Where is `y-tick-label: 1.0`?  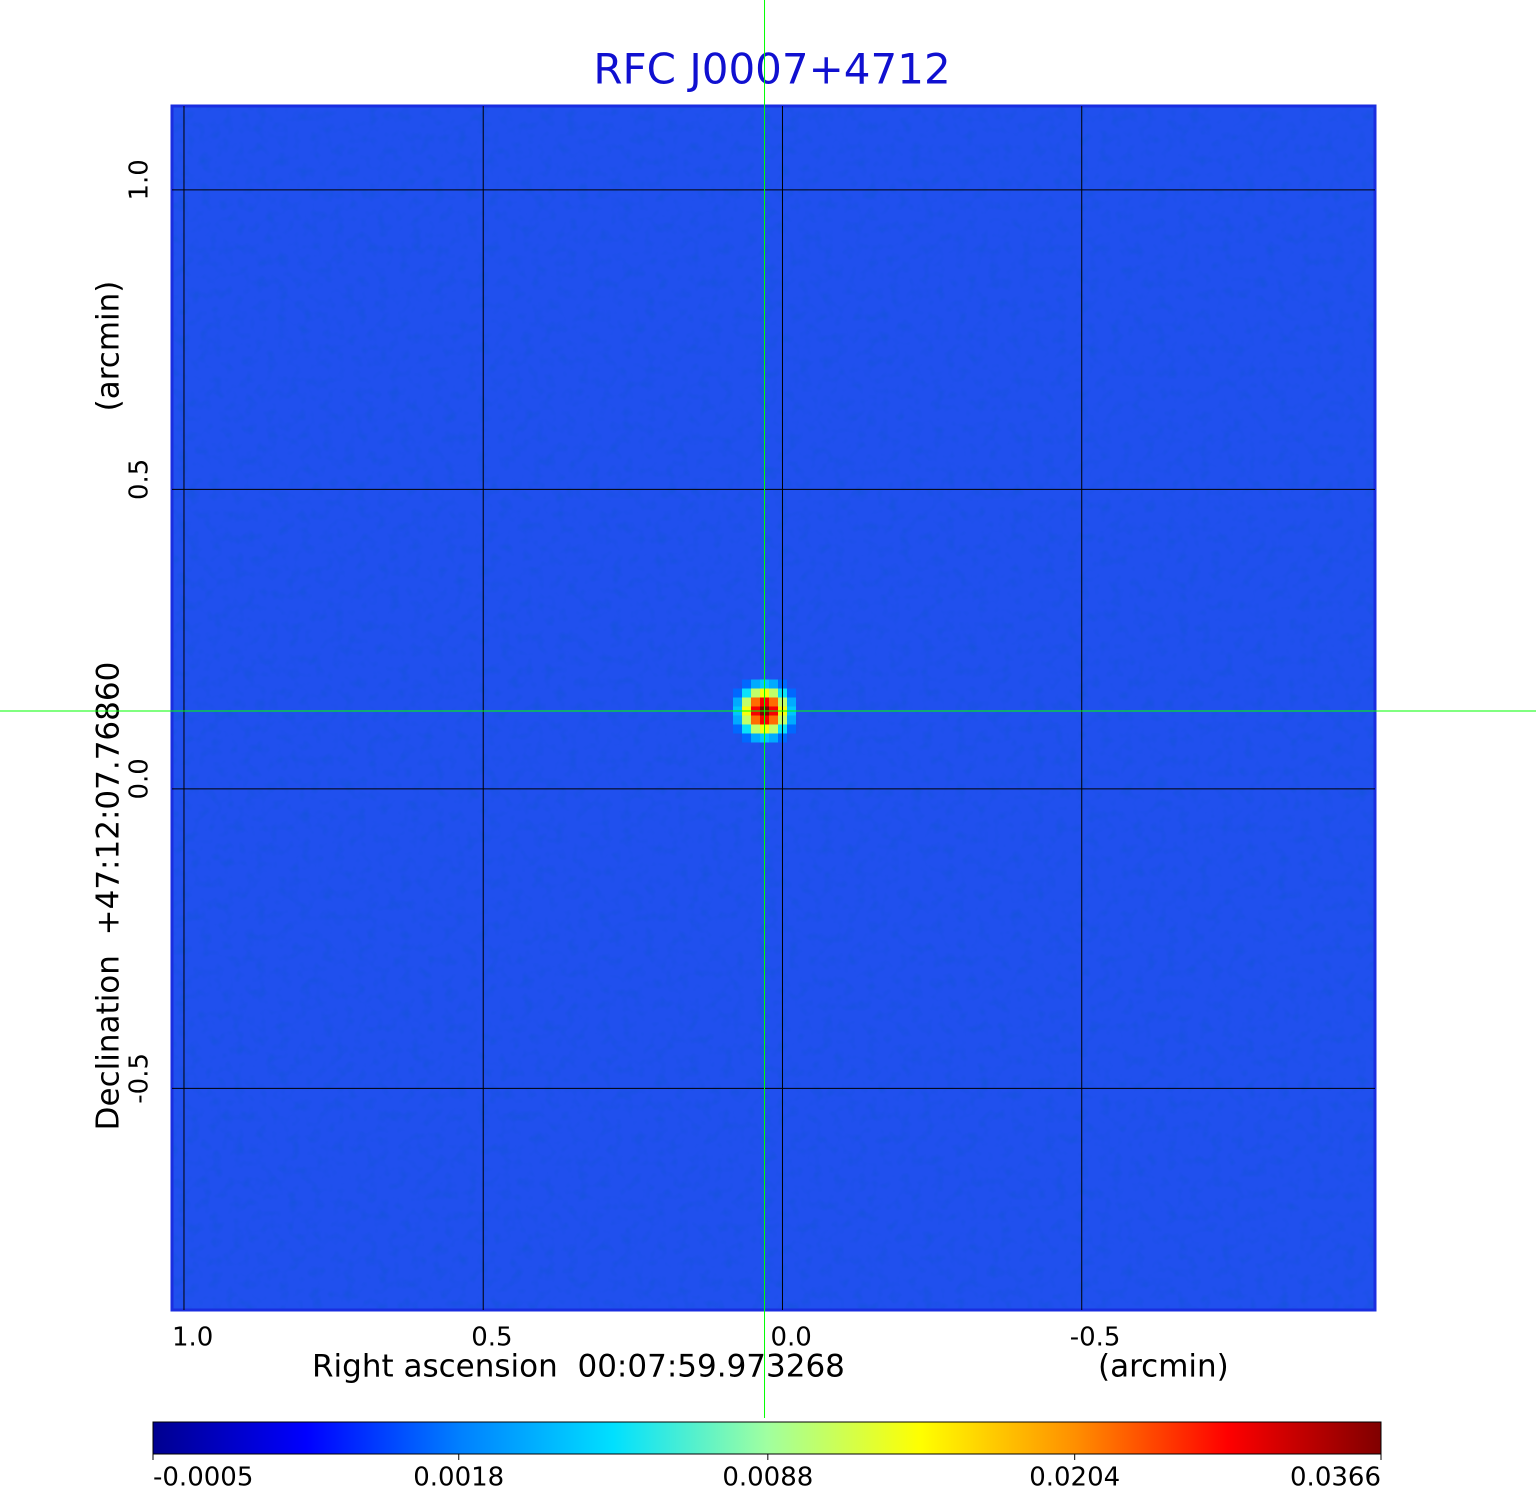
y-tick-label: 1.0 is located at coordinates (140, 179).